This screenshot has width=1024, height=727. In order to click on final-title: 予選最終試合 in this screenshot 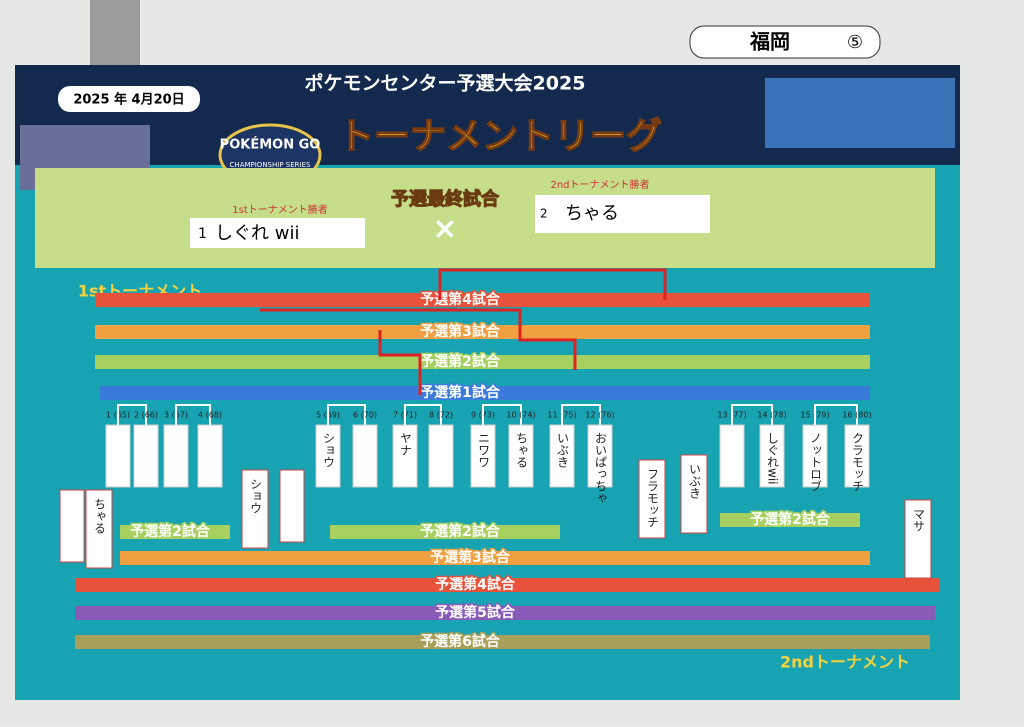, I will do `click(445, 199)`.